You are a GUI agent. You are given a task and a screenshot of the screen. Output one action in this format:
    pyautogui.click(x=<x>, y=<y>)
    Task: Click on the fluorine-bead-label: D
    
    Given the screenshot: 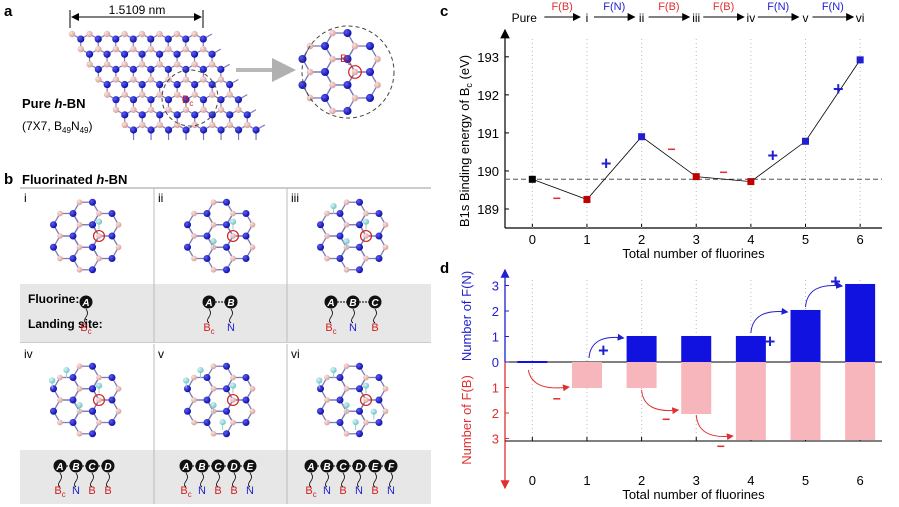 What is the action you would take?
    pyautogui.click(x=233, y=467)
    